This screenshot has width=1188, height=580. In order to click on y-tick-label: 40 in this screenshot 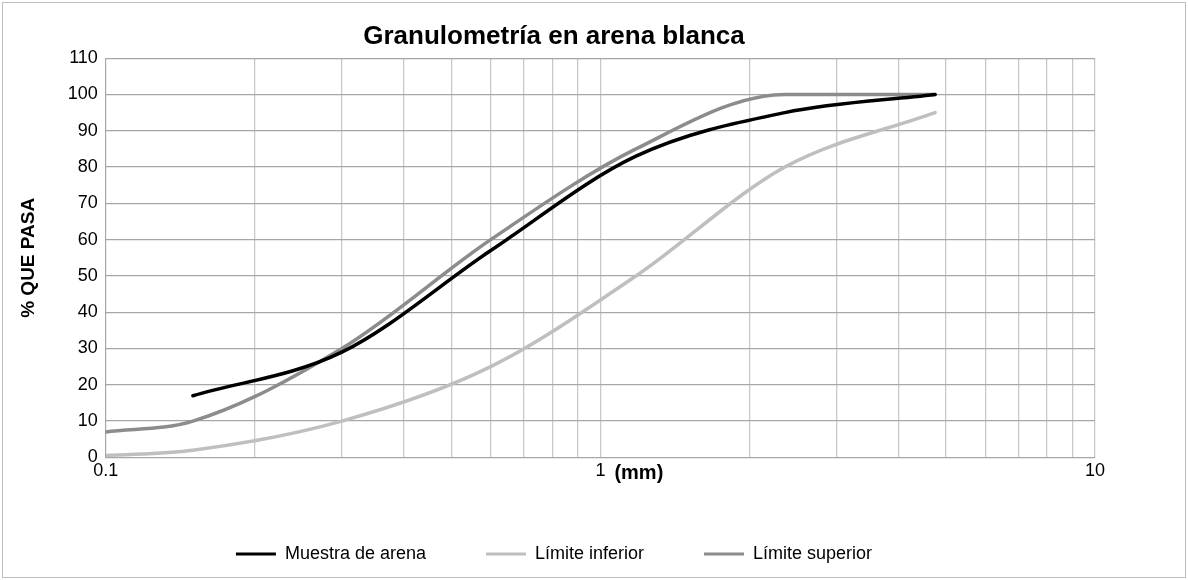, I will do `click(87, 311)`.